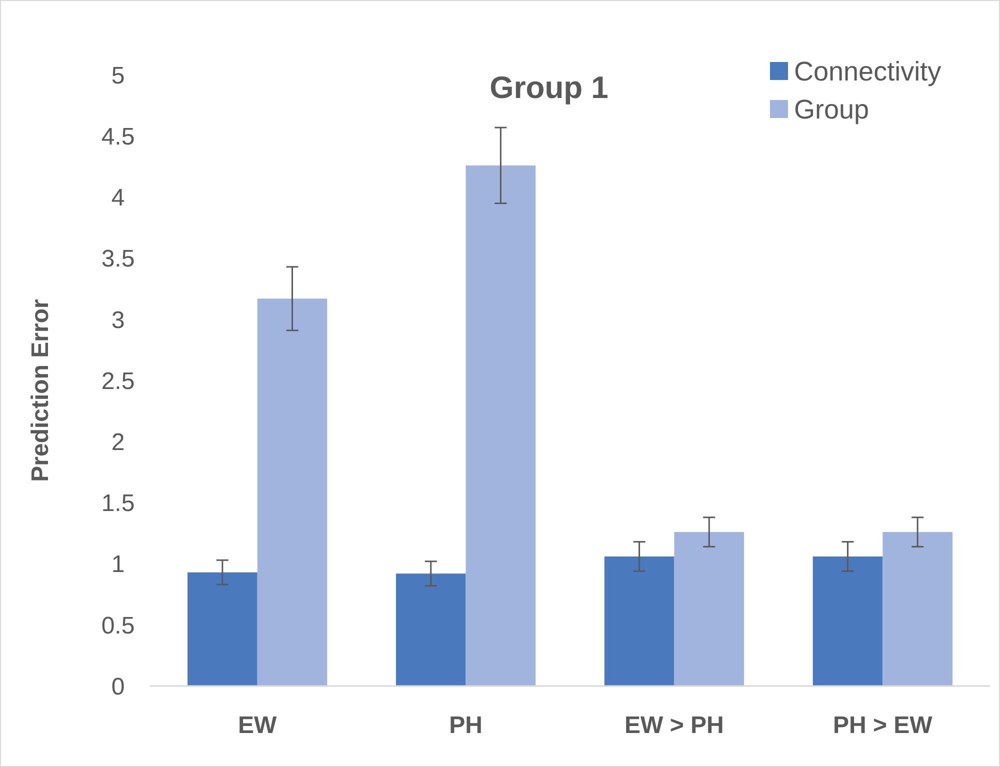  What do you see at coordinates (118, 320) in the screenshot?
I see `y-tick-label: 3` at bounding box center [118, 320].